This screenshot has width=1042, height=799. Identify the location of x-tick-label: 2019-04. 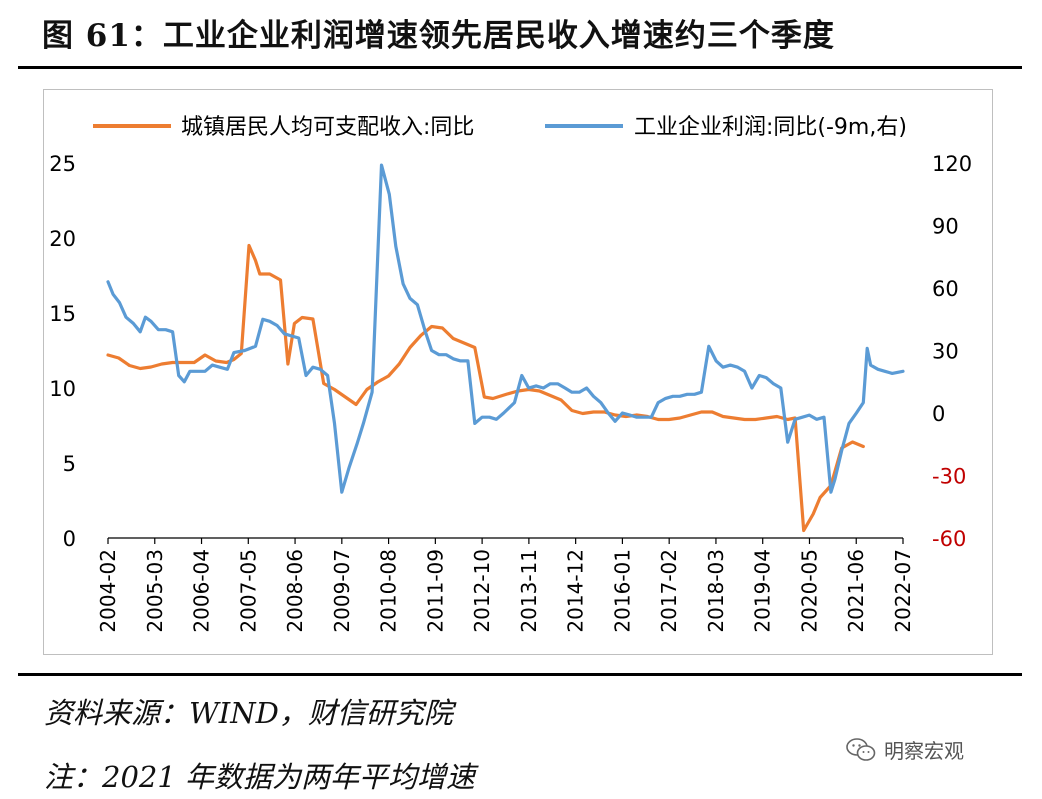
(763, 591).